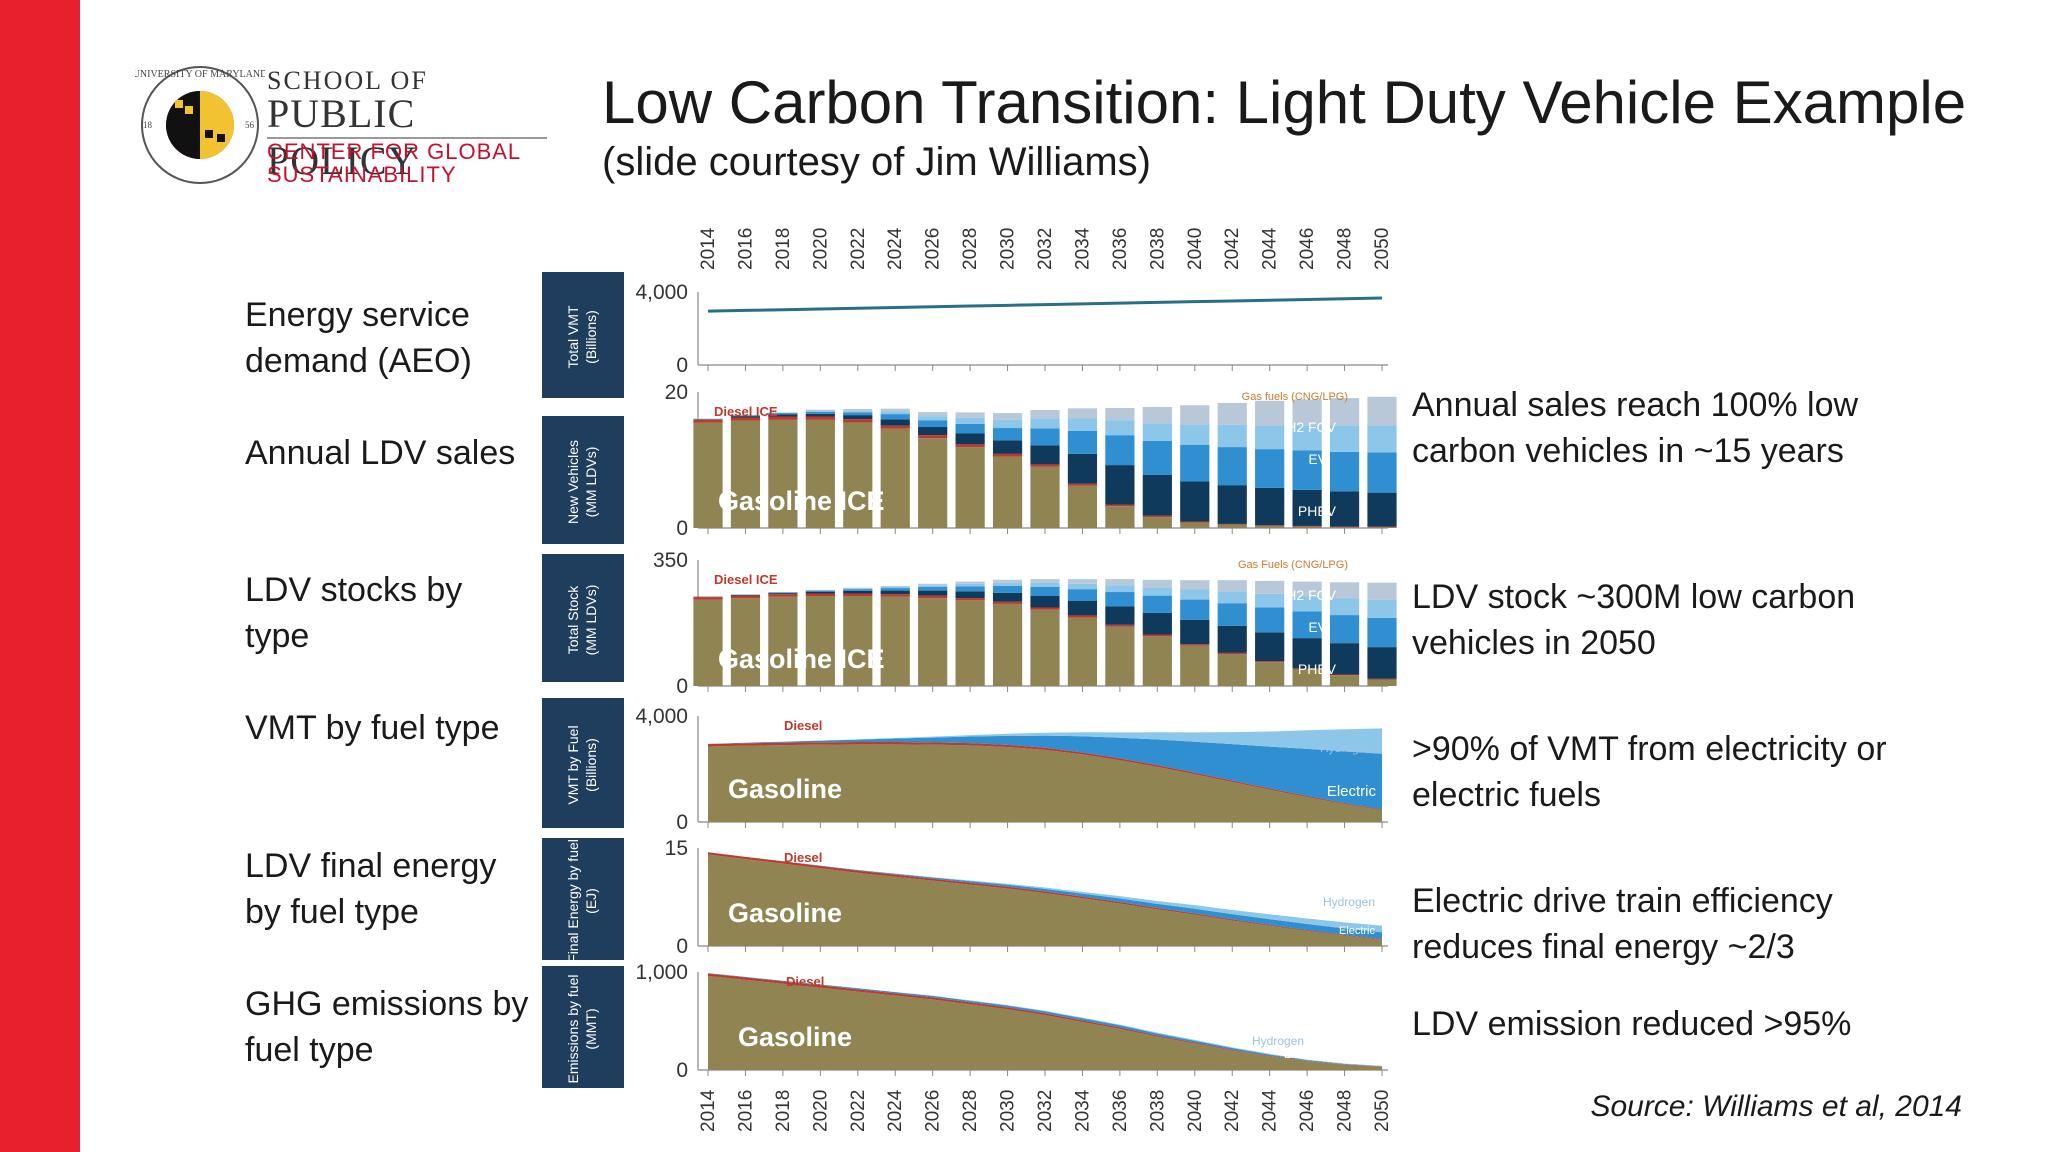 The width and height of the screenshot is (2048, 1152). Describe the element at coordinates (876, 162) in the screenshot. I see `slide-subtitle: (slide courtesy of Jim Williams)` at that location.